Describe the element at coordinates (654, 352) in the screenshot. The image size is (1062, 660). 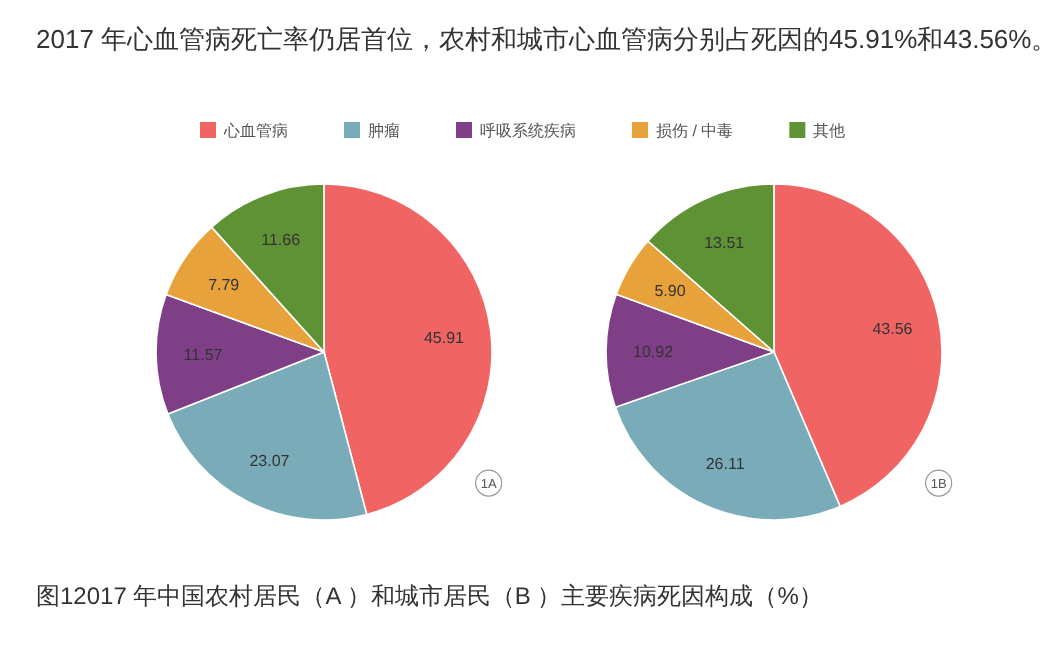
I see `data-label: 10.92` at that location.